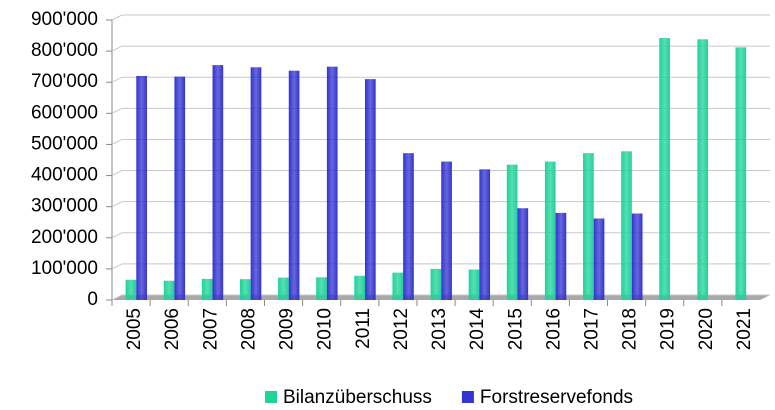 The height and width of the screenshot is (410, 775). Describe the element at coordinates (668, 329) in the screenshot. I see `x-tick-label: 2019` at that location.